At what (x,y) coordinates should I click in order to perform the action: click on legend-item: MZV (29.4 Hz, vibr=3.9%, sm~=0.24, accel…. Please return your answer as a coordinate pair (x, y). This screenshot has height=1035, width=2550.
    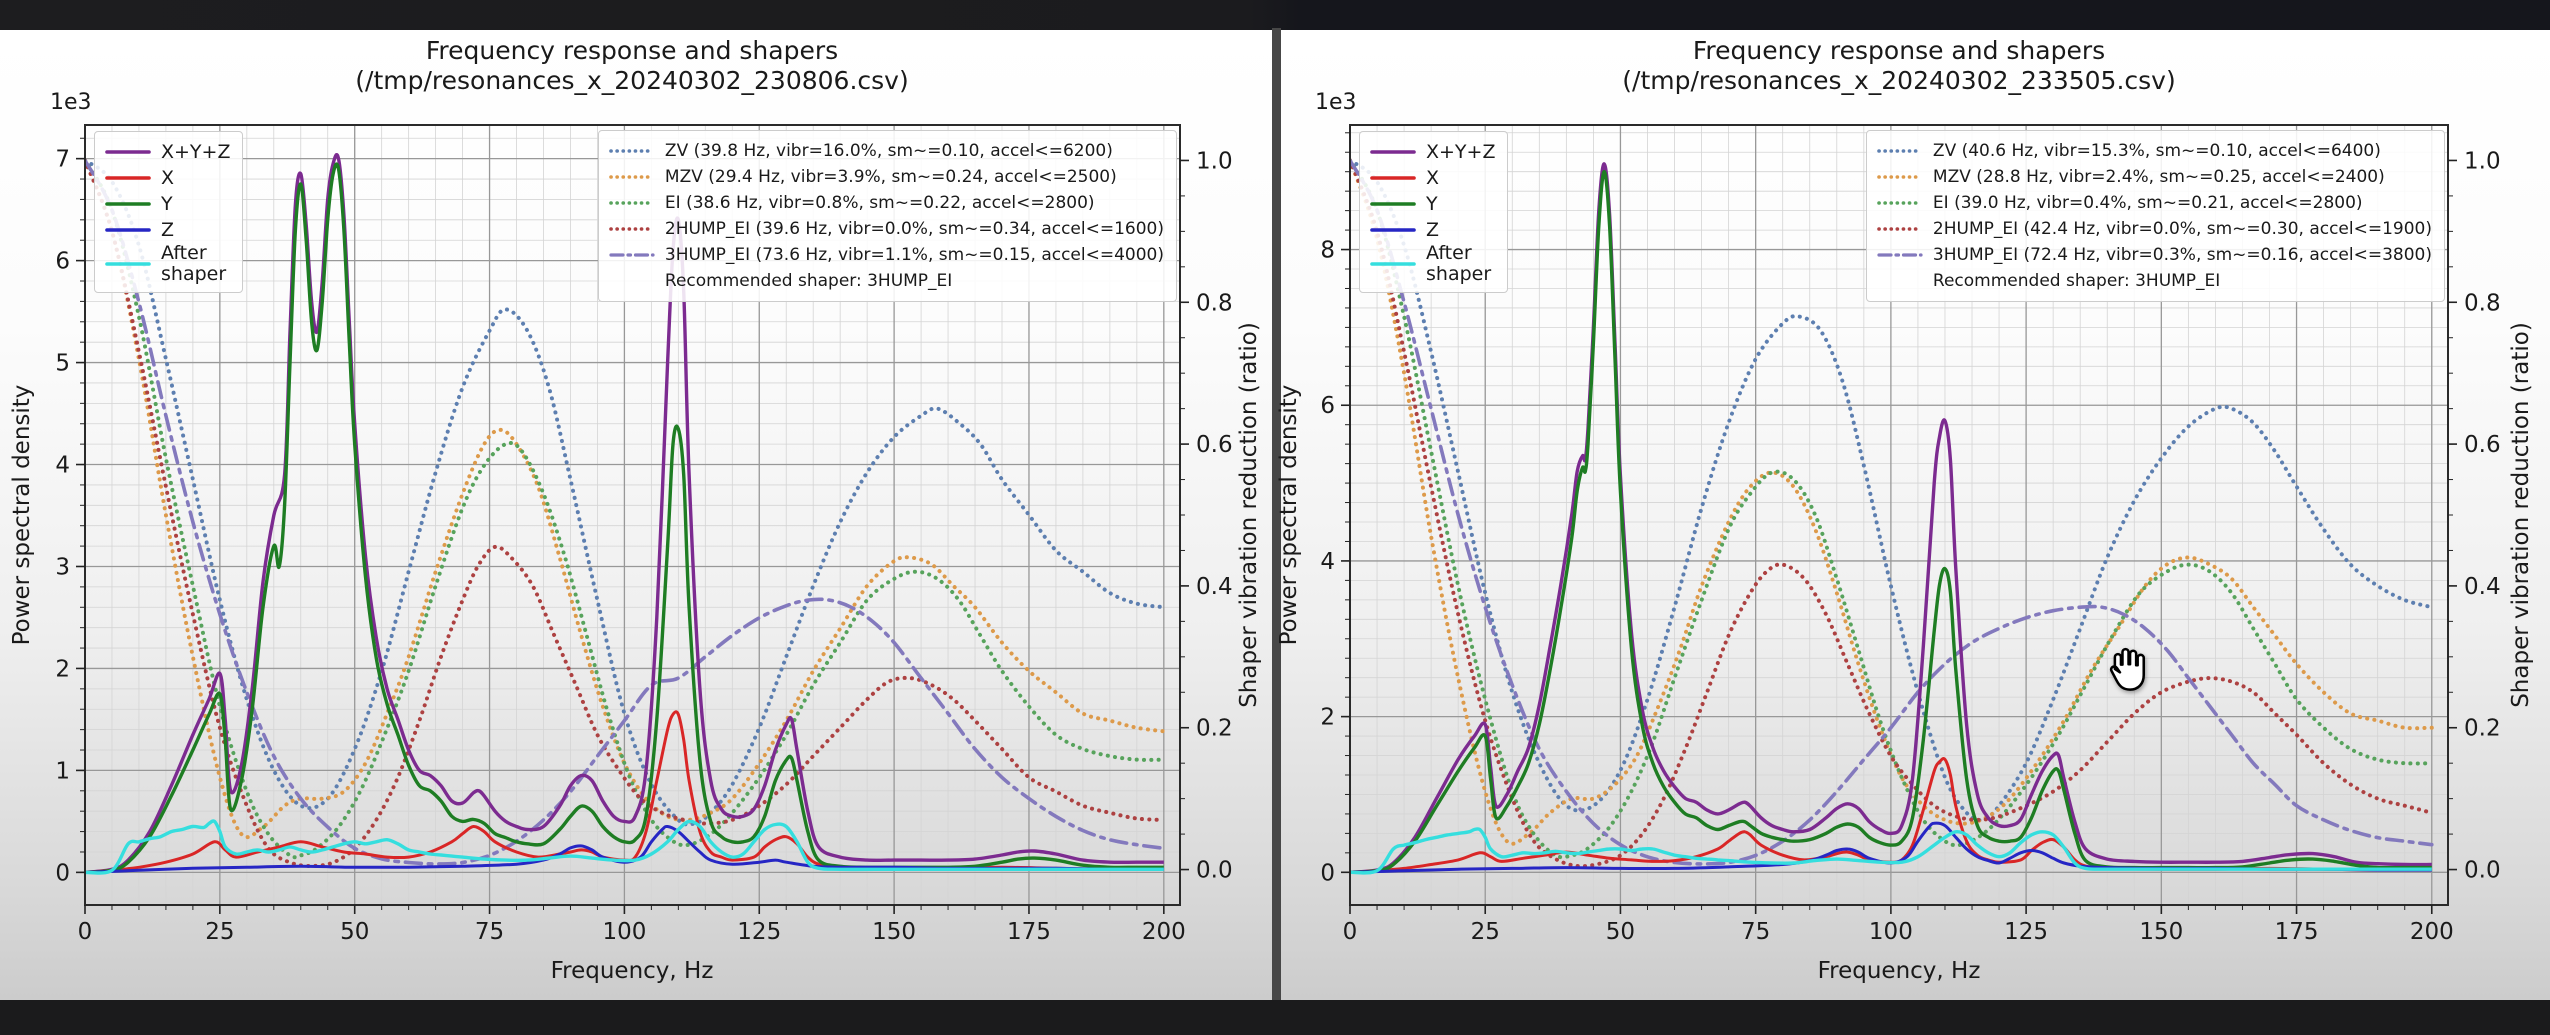
    Looking at the image, I should click on (886, 177).